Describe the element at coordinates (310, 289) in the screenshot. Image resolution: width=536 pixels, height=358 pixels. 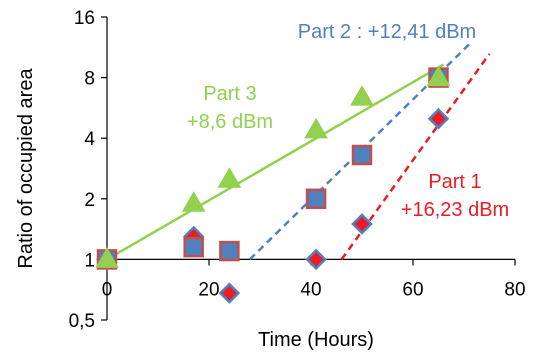
I see `x-tick-label: 40` at that location.